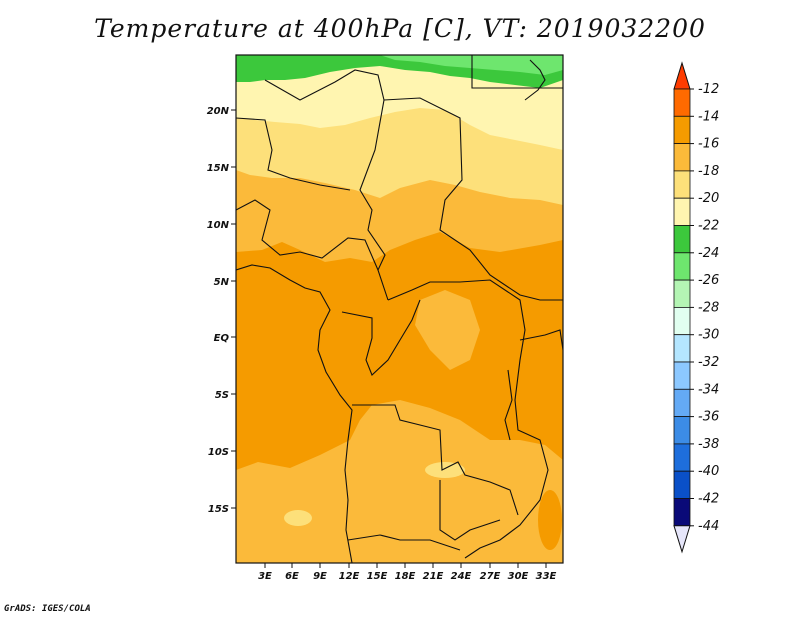 The height and width of the screenshot is (618, 800). Describe the element at coordinates (708, 89) in the screenshot. I see `colorbar-label: -12` at that location.